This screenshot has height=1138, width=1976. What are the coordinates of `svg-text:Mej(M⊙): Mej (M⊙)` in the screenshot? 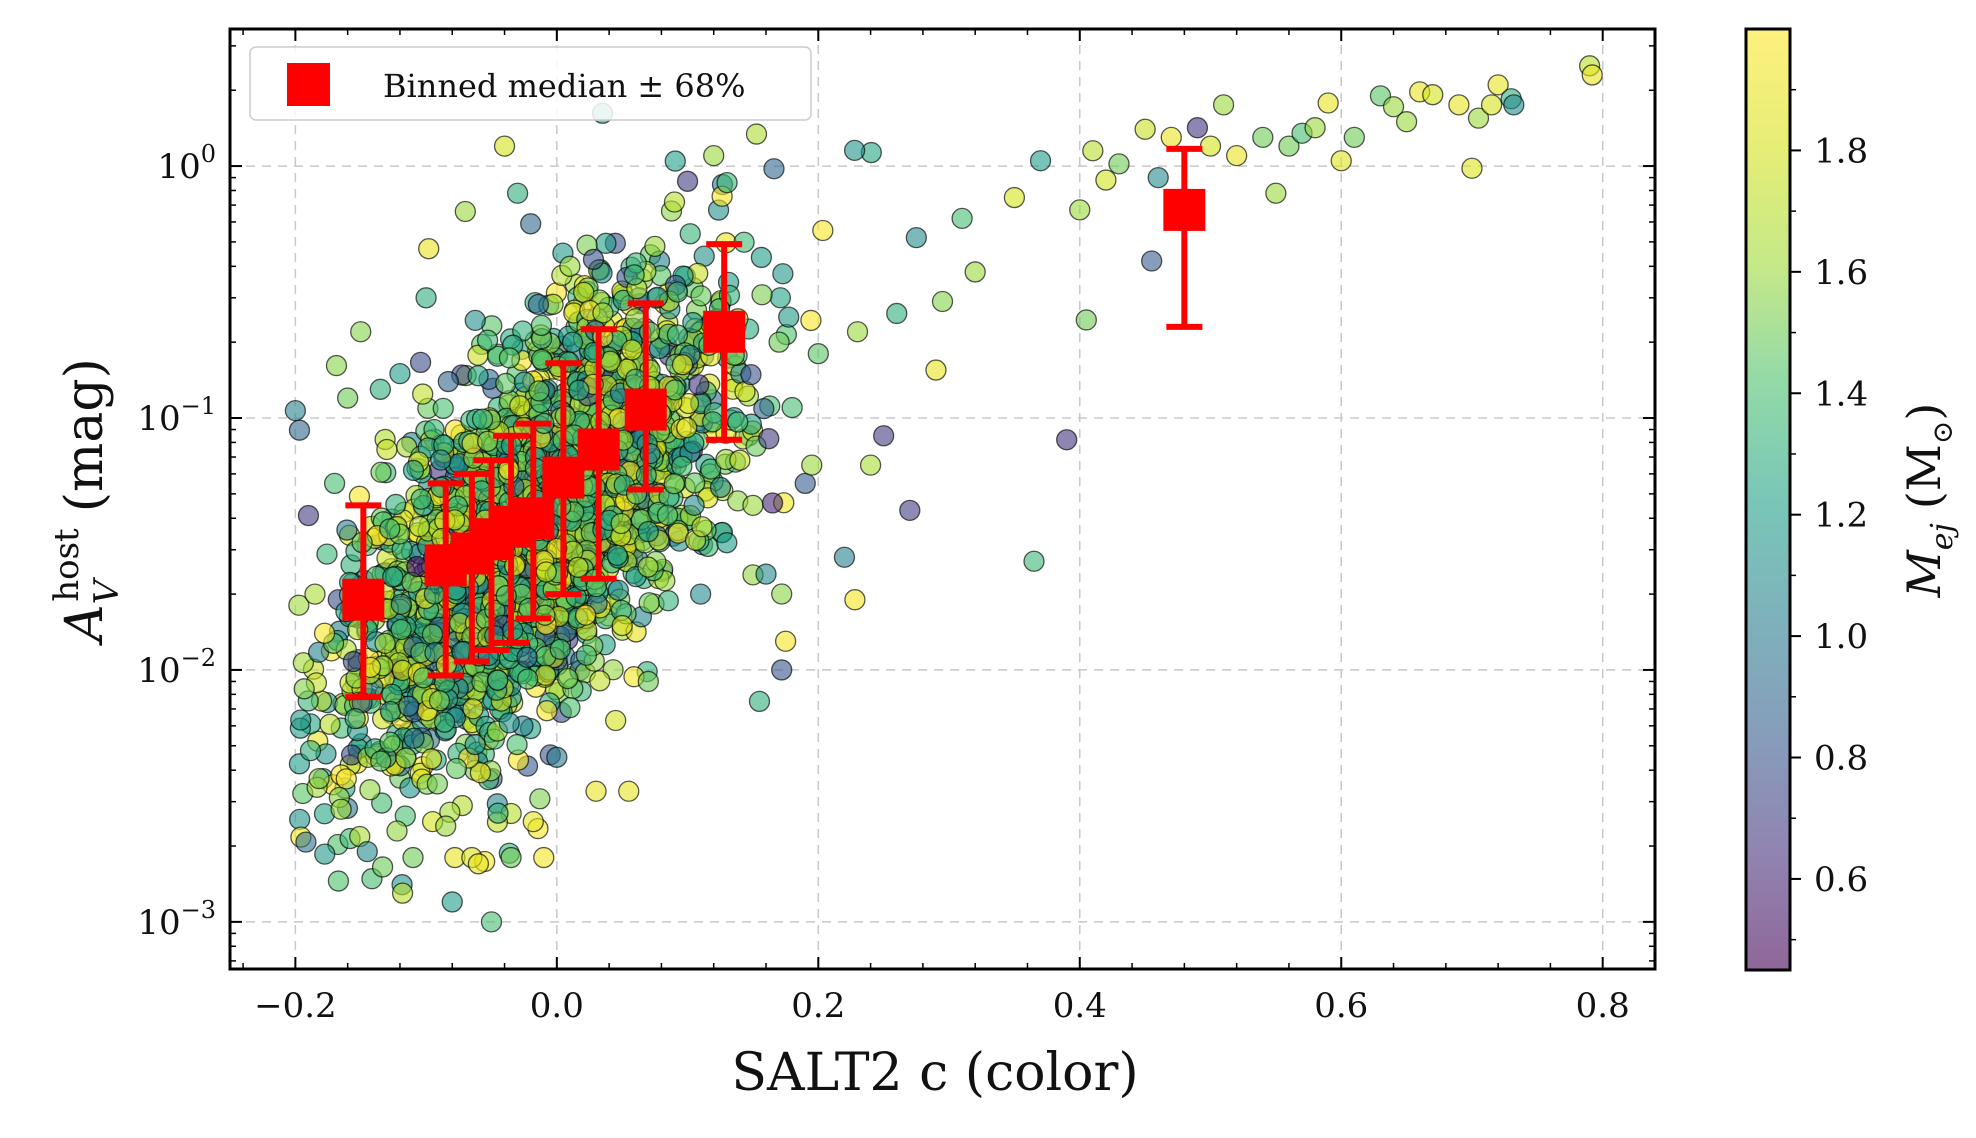 It's located at (1928, 501).